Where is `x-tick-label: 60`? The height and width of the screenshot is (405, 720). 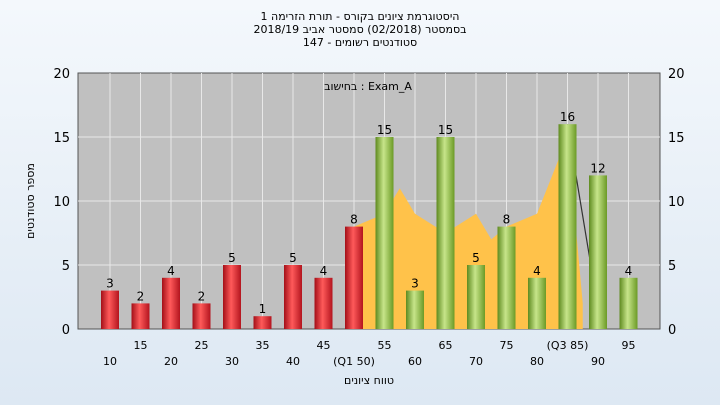 x-tick-label: 60 is located at coordinates (415, 361).